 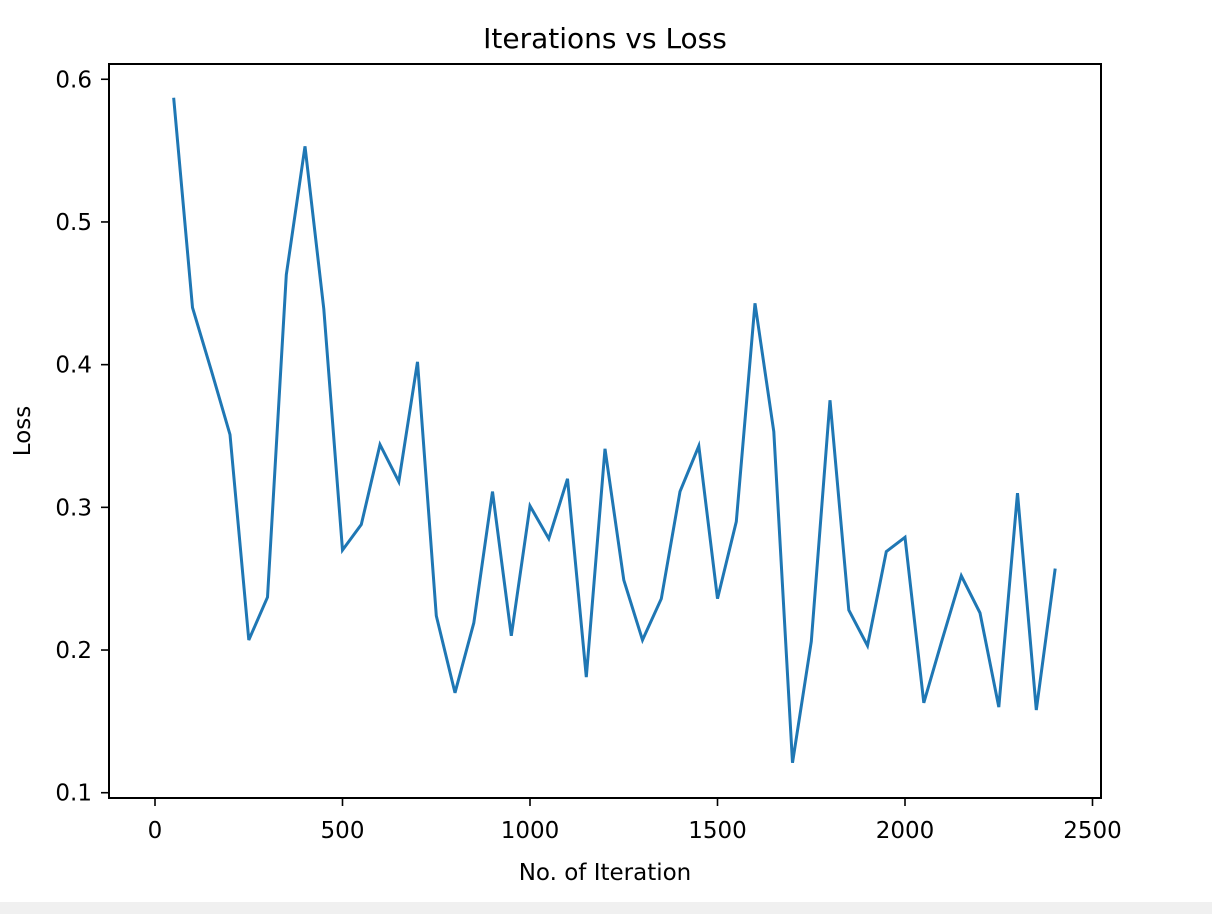 I want to click on y-tick-label: 0.3, so click(x=73, y=508).